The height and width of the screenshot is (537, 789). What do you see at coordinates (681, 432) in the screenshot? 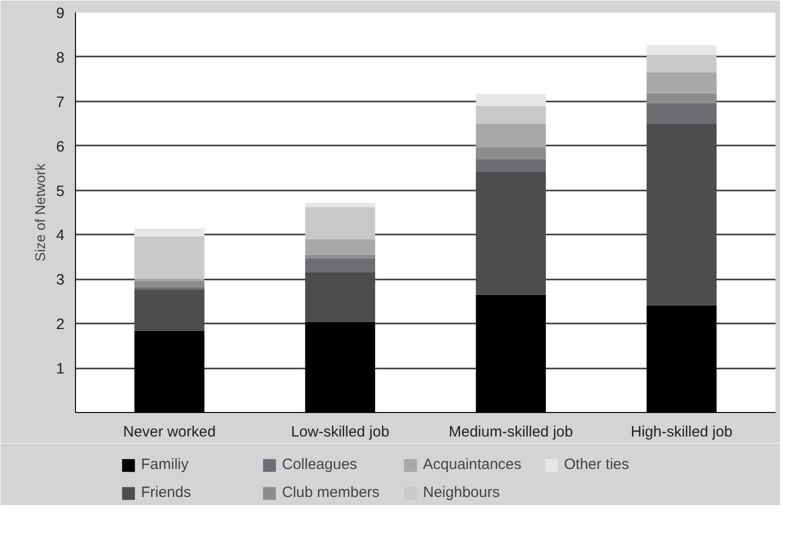
I see `x-tick-label: High-skilled job` at bounding box center [681, 432].